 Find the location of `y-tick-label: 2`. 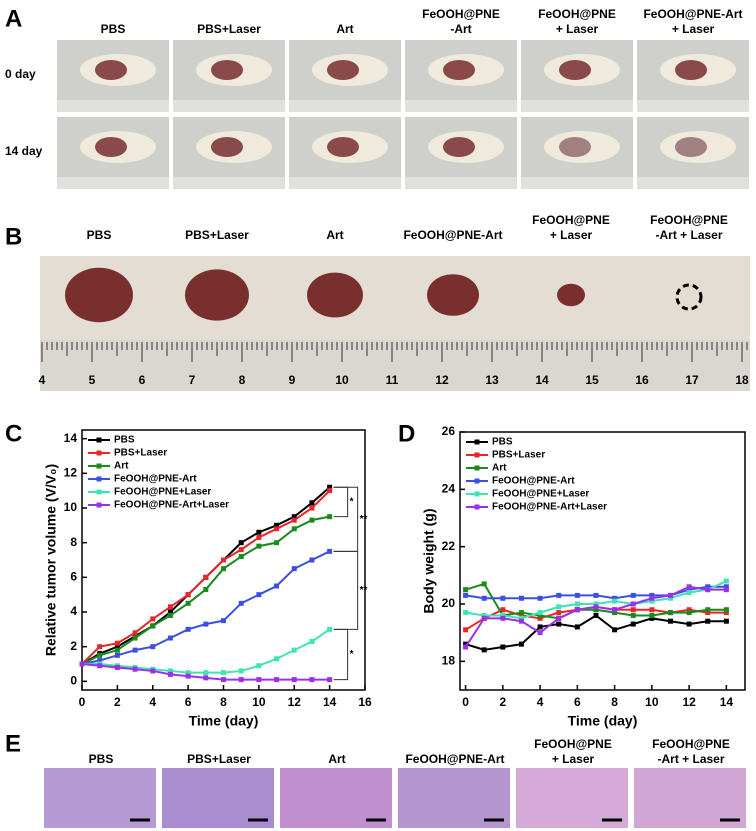

y-tick-label: 2 is located at coordinates (73, 646).